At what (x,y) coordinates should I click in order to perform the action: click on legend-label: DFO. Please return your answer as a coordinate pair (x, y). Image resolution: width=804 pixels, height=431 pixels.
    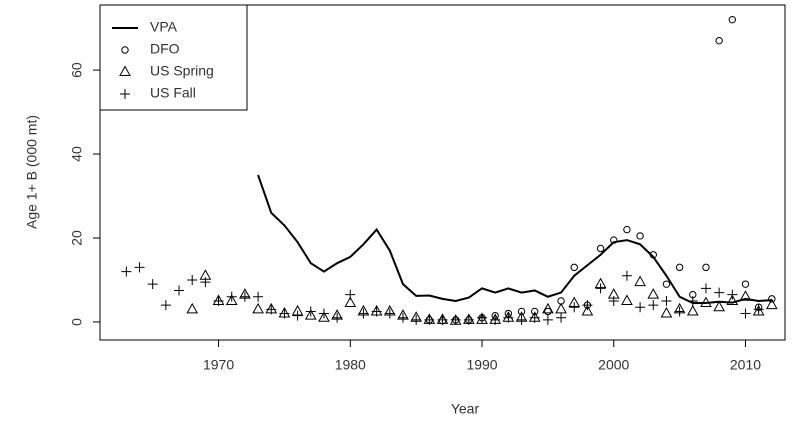
    Looking at the image, I should click on (165, 49).